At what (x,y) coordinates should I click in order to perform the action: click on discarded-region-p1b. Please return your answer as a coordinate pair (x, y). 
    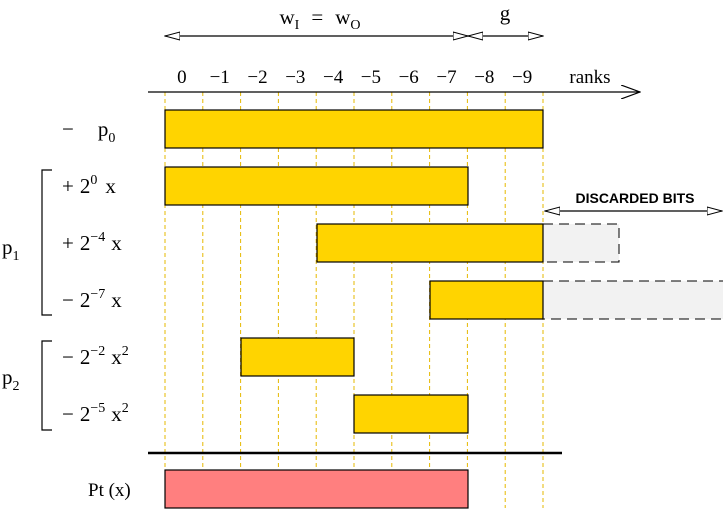
    Looking at the image, I should click on (581, 243).